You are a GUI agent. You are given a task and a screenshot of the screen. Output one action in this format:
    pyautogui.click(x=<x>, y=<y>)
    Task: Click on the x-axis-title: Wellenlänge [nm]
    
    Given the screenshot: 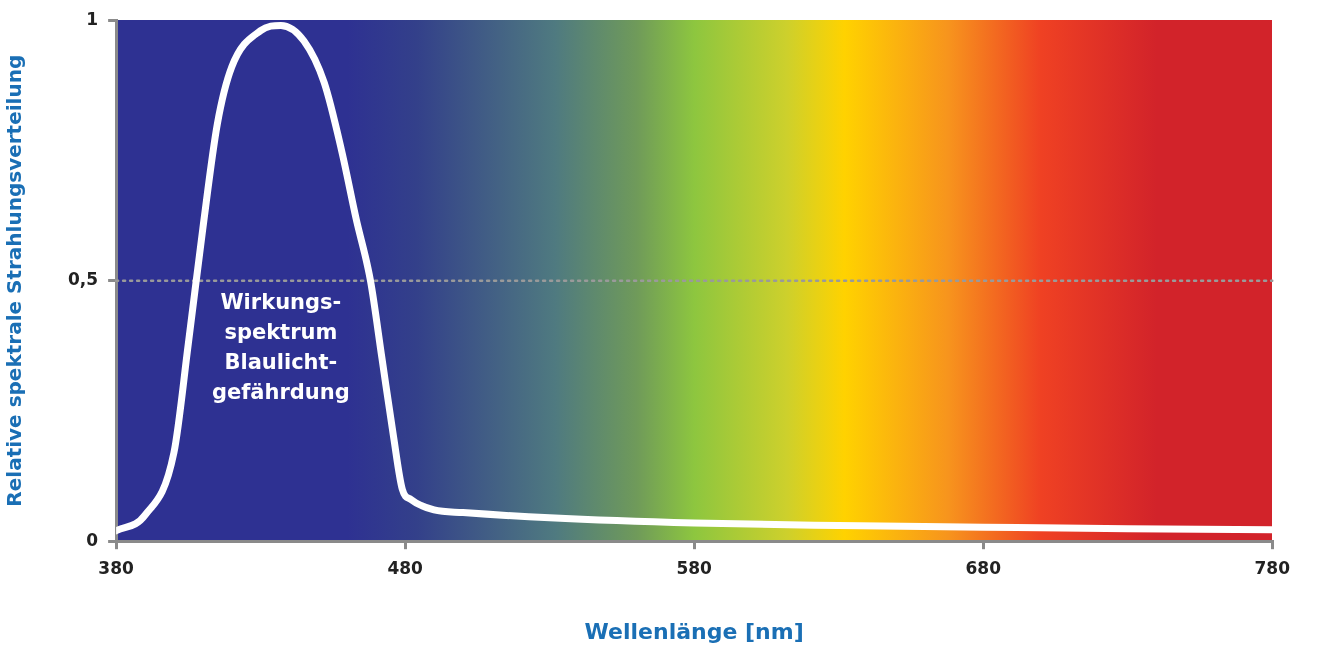 What is the action you would take?
    pyautogui.click(x=694, y=631)
    